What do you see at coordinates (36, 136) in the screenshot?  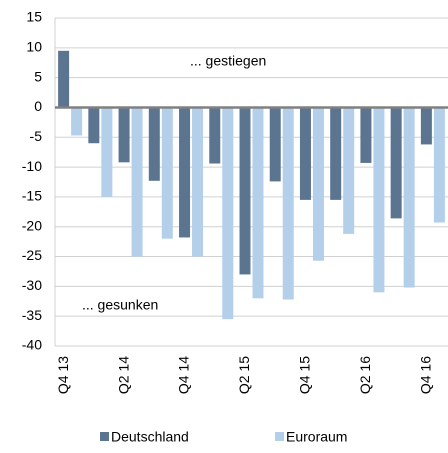 I see `y-tick-label: -5` at bounding box center [36, 136].